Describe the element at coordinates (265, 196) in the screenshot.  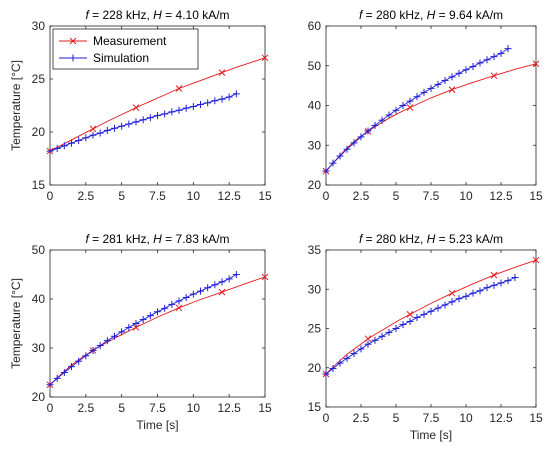
I see `x-tick-label: 15` at that location.